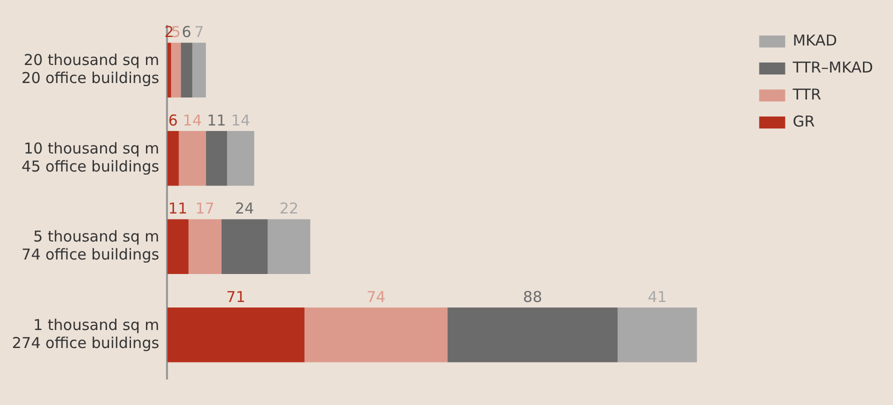 Image resolution: width=893 pixels, height=405 pixels. Describe the element at coordinates (91, 157) in the screenshot. I see `y-tick-label: 10 thousand sq m 45 office buildings` at that location.